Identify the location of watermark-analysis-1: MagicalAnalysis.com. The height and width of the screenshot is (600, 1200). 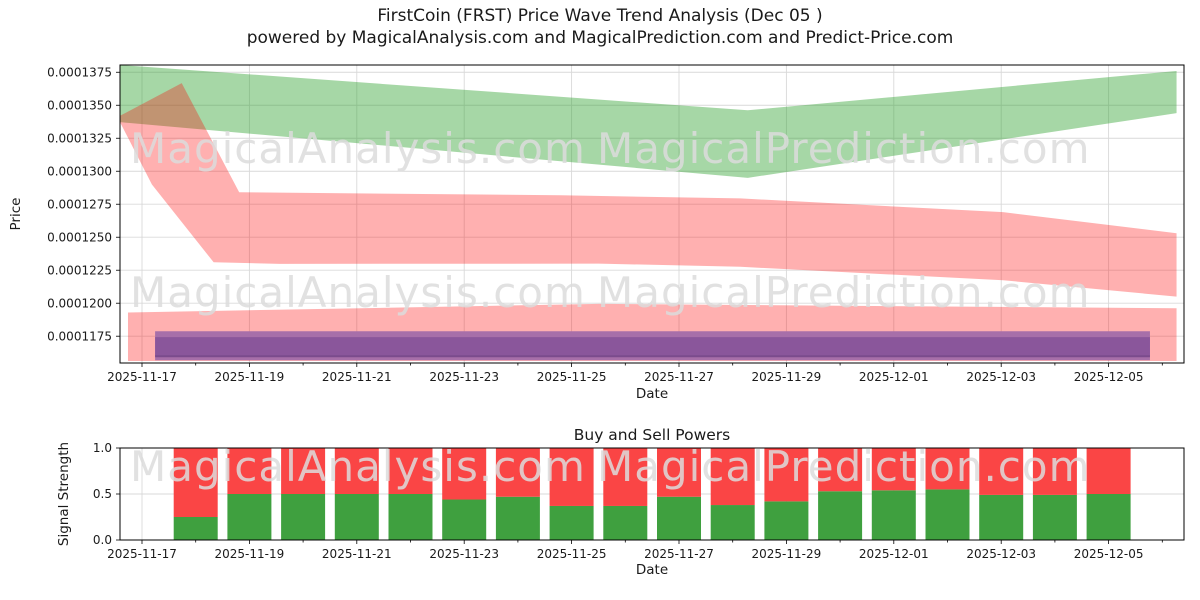
(358, 148).